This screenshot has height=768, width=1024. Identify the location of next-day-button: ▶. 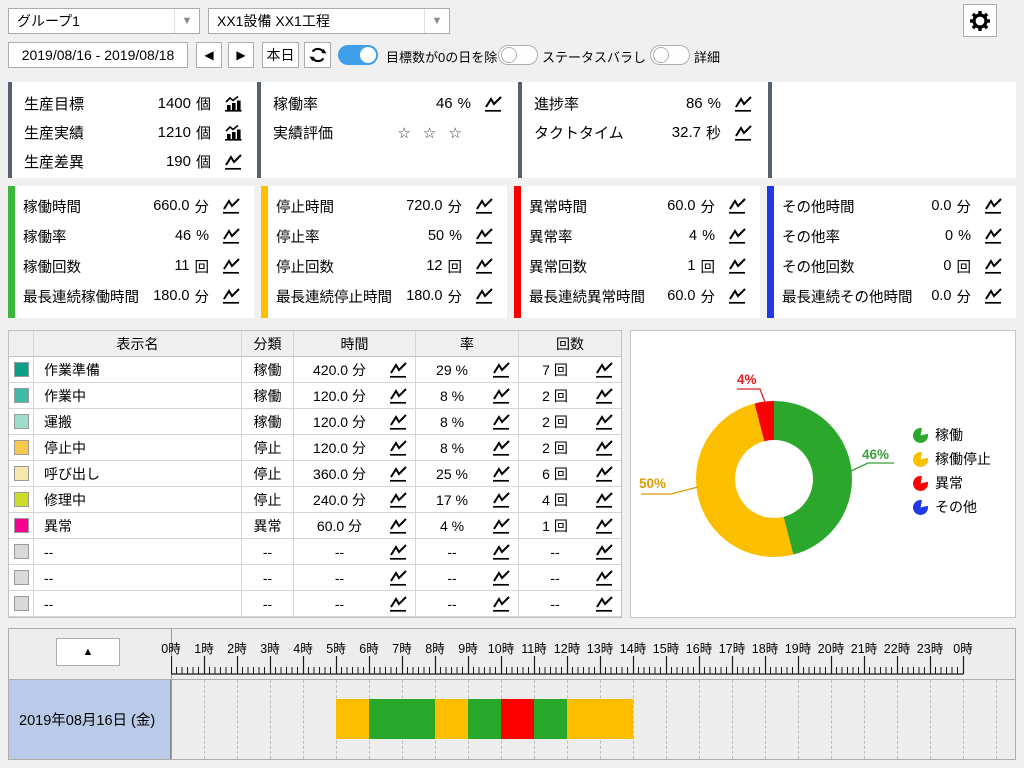
(241, 55).